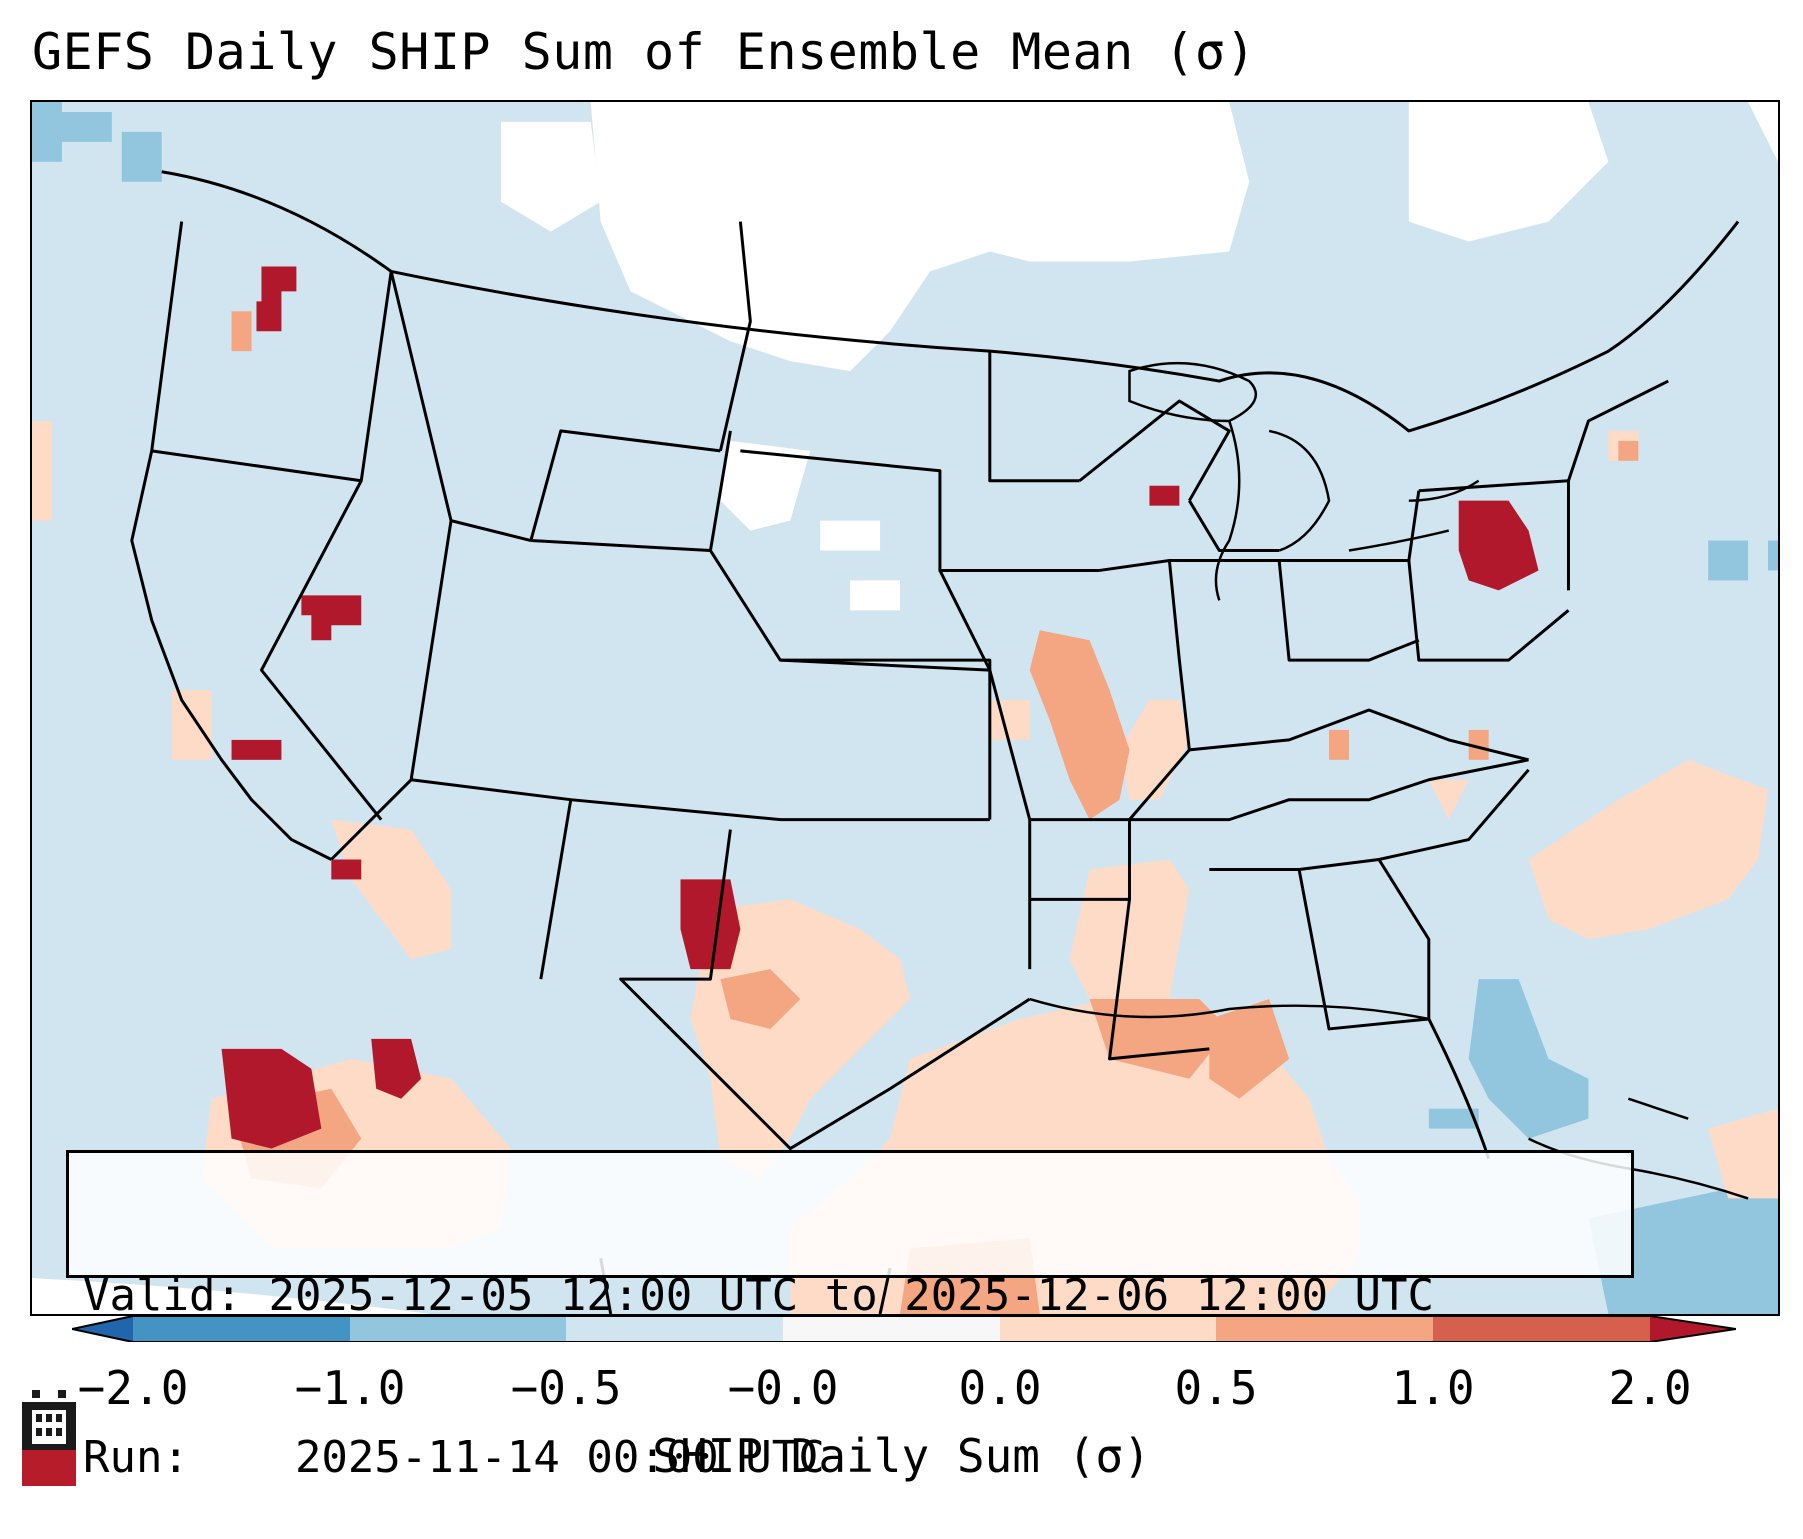 The height and width of the screenshot is (1539, 1803). What do you see at coordinates (133, 1388) in the screenshot?
I see `colorbar-tick-label: −2.0` at bounding box center [133, 1388].